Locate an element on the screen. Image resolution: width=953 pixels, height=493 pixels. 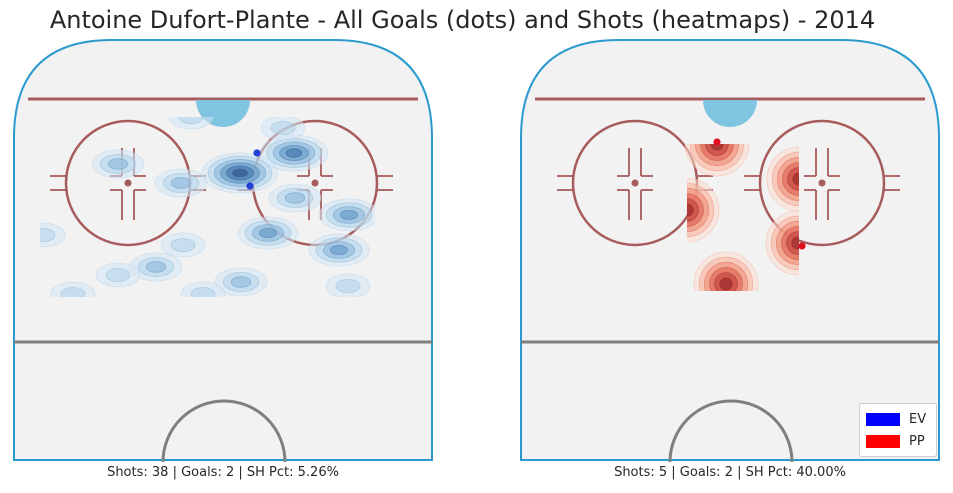
legend-item-pp: PP is located at coordinates (895, 441).